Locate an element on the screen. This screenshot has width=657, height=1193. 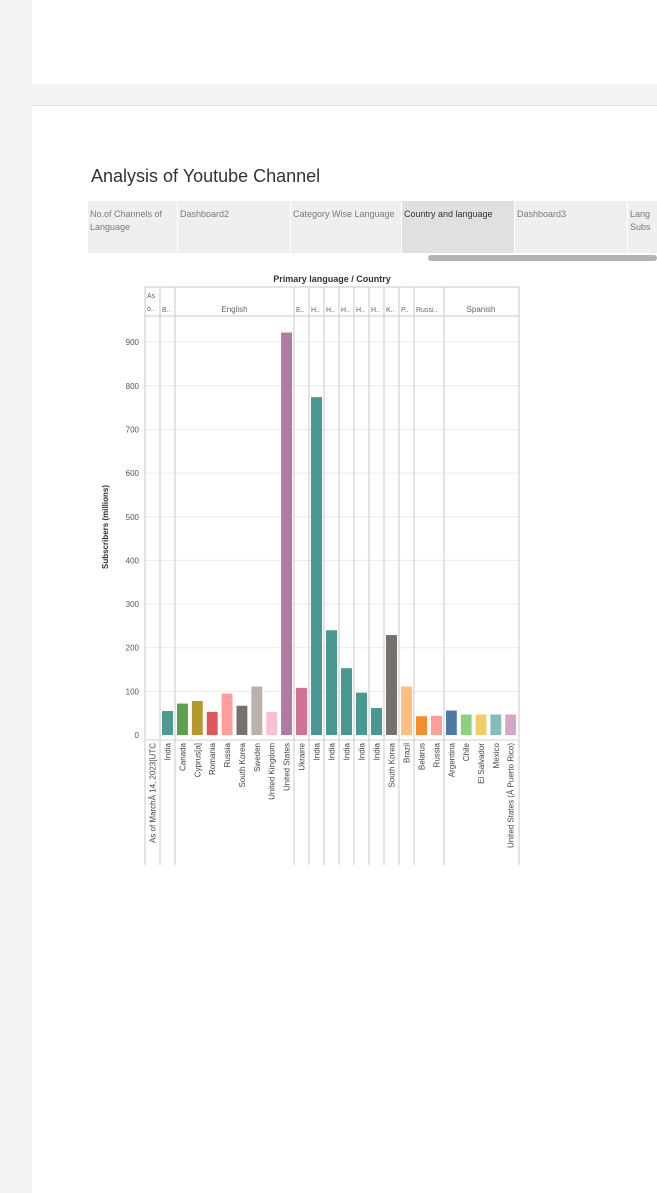
x-tick-label: United States (Â Puerto Rico) is located at coordinates (511, 795).